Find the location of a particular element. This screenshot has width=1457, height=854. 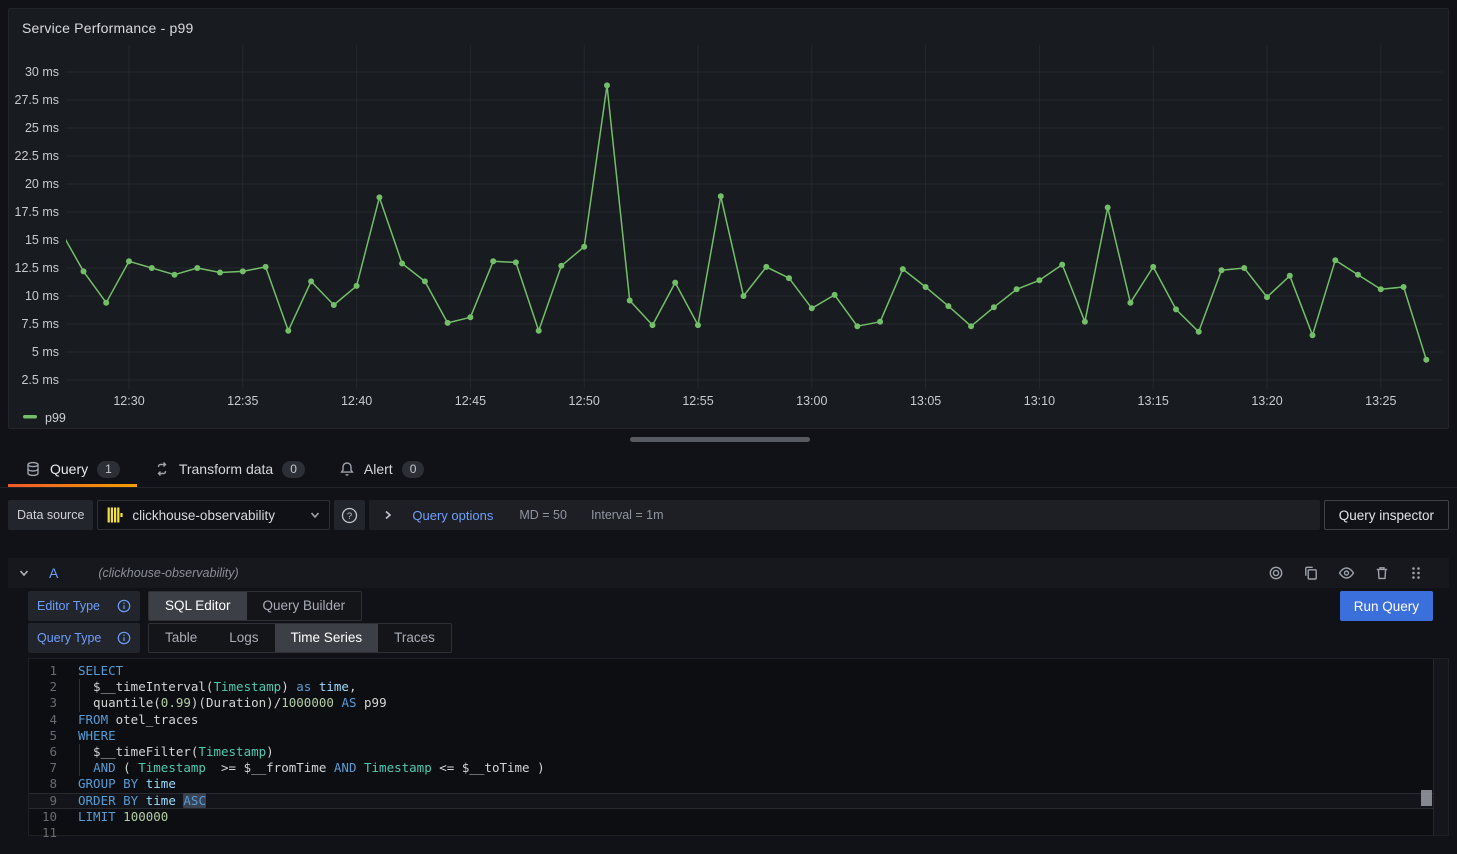

line-number: 6 is located at coordinates (53, 751).